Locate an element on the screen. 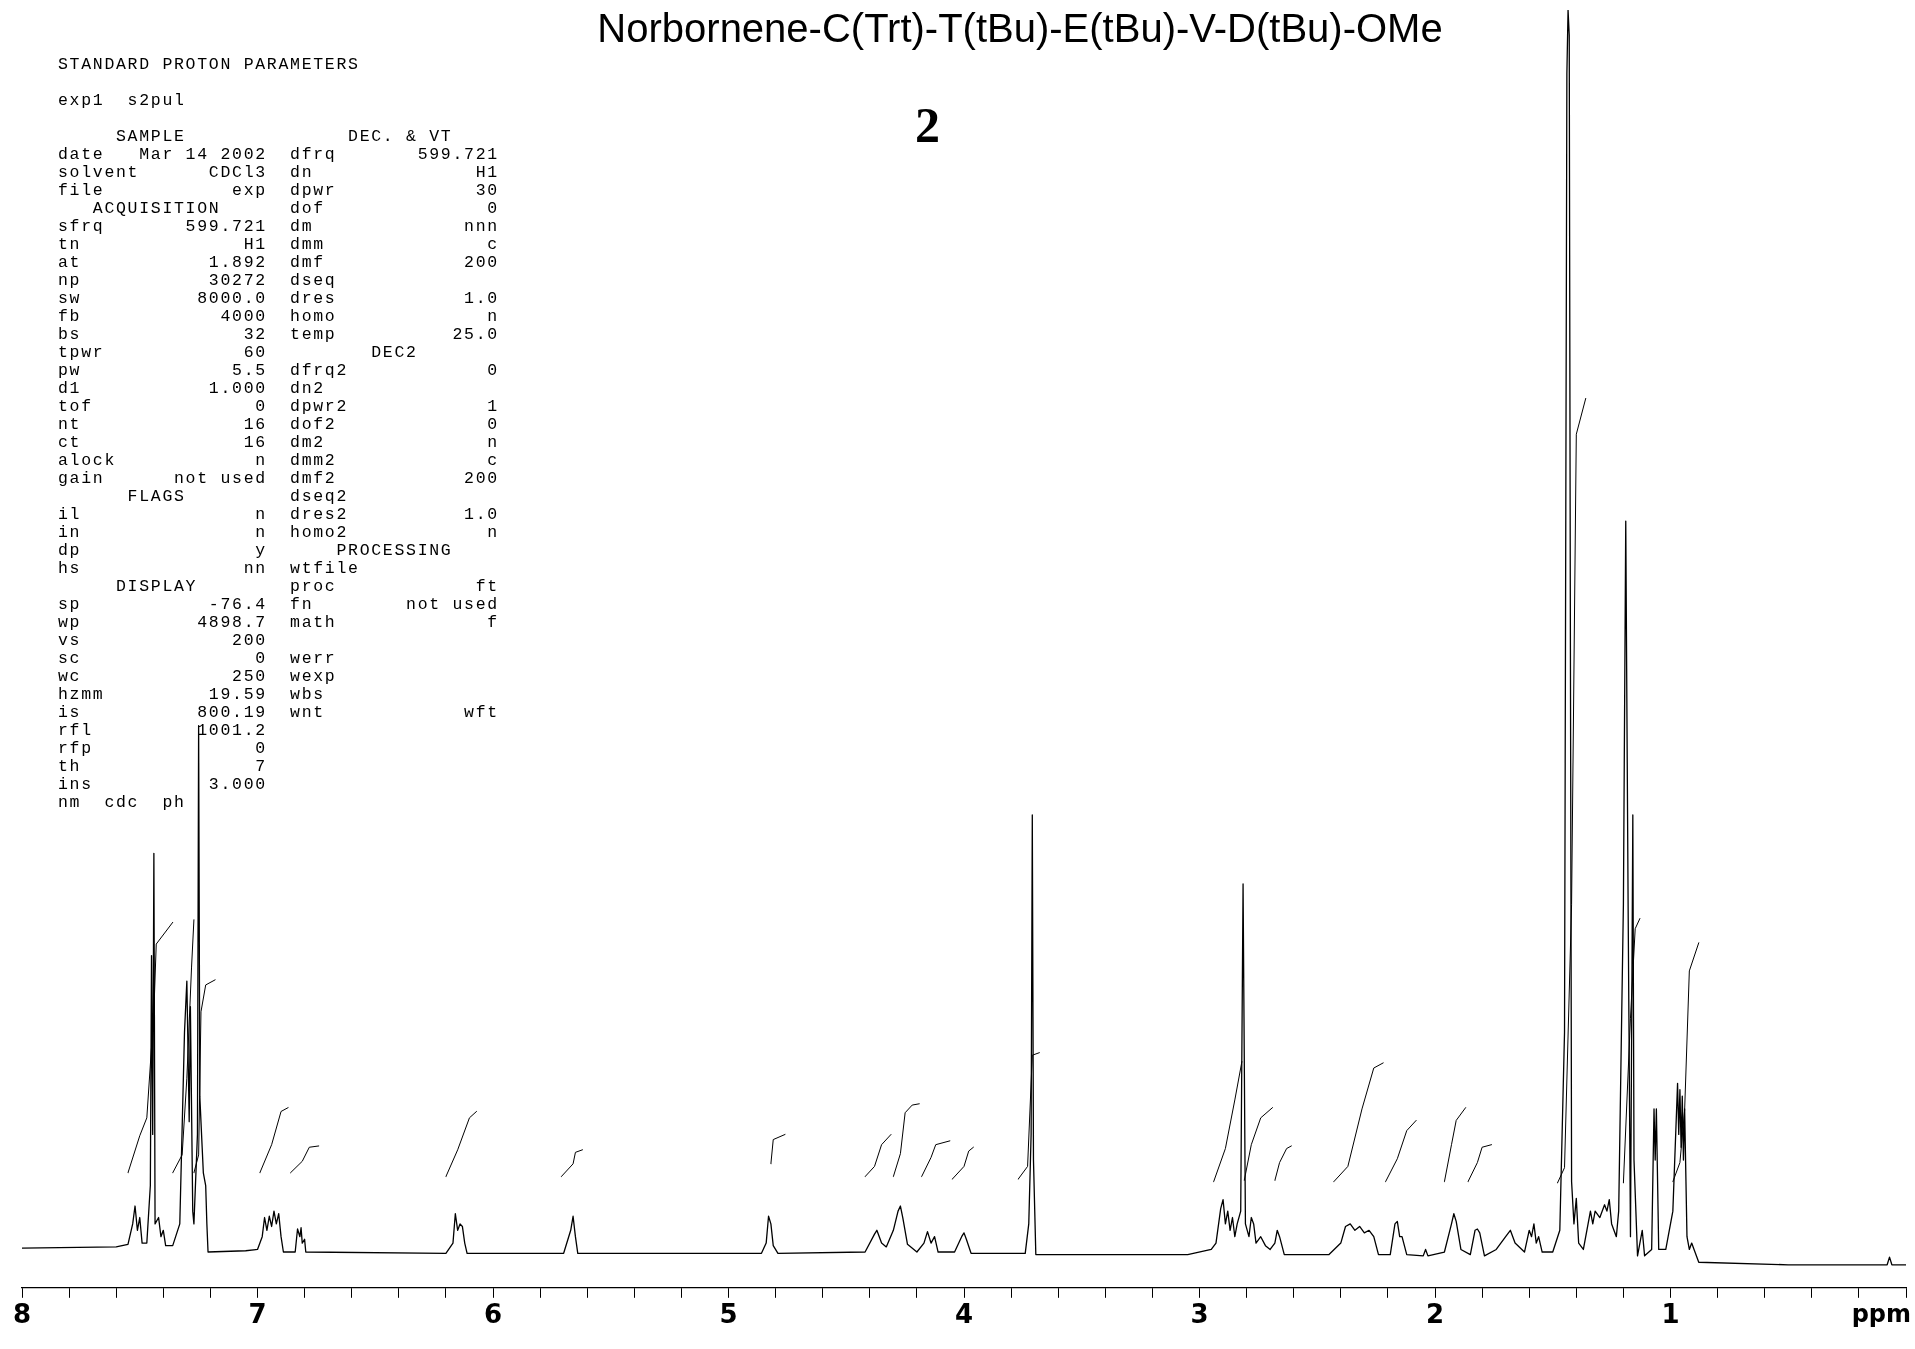 The width and height of the screenshot is (1915, 1349). annotation: tof 0 dpwr2 1 is located at coordinates (278, 406).